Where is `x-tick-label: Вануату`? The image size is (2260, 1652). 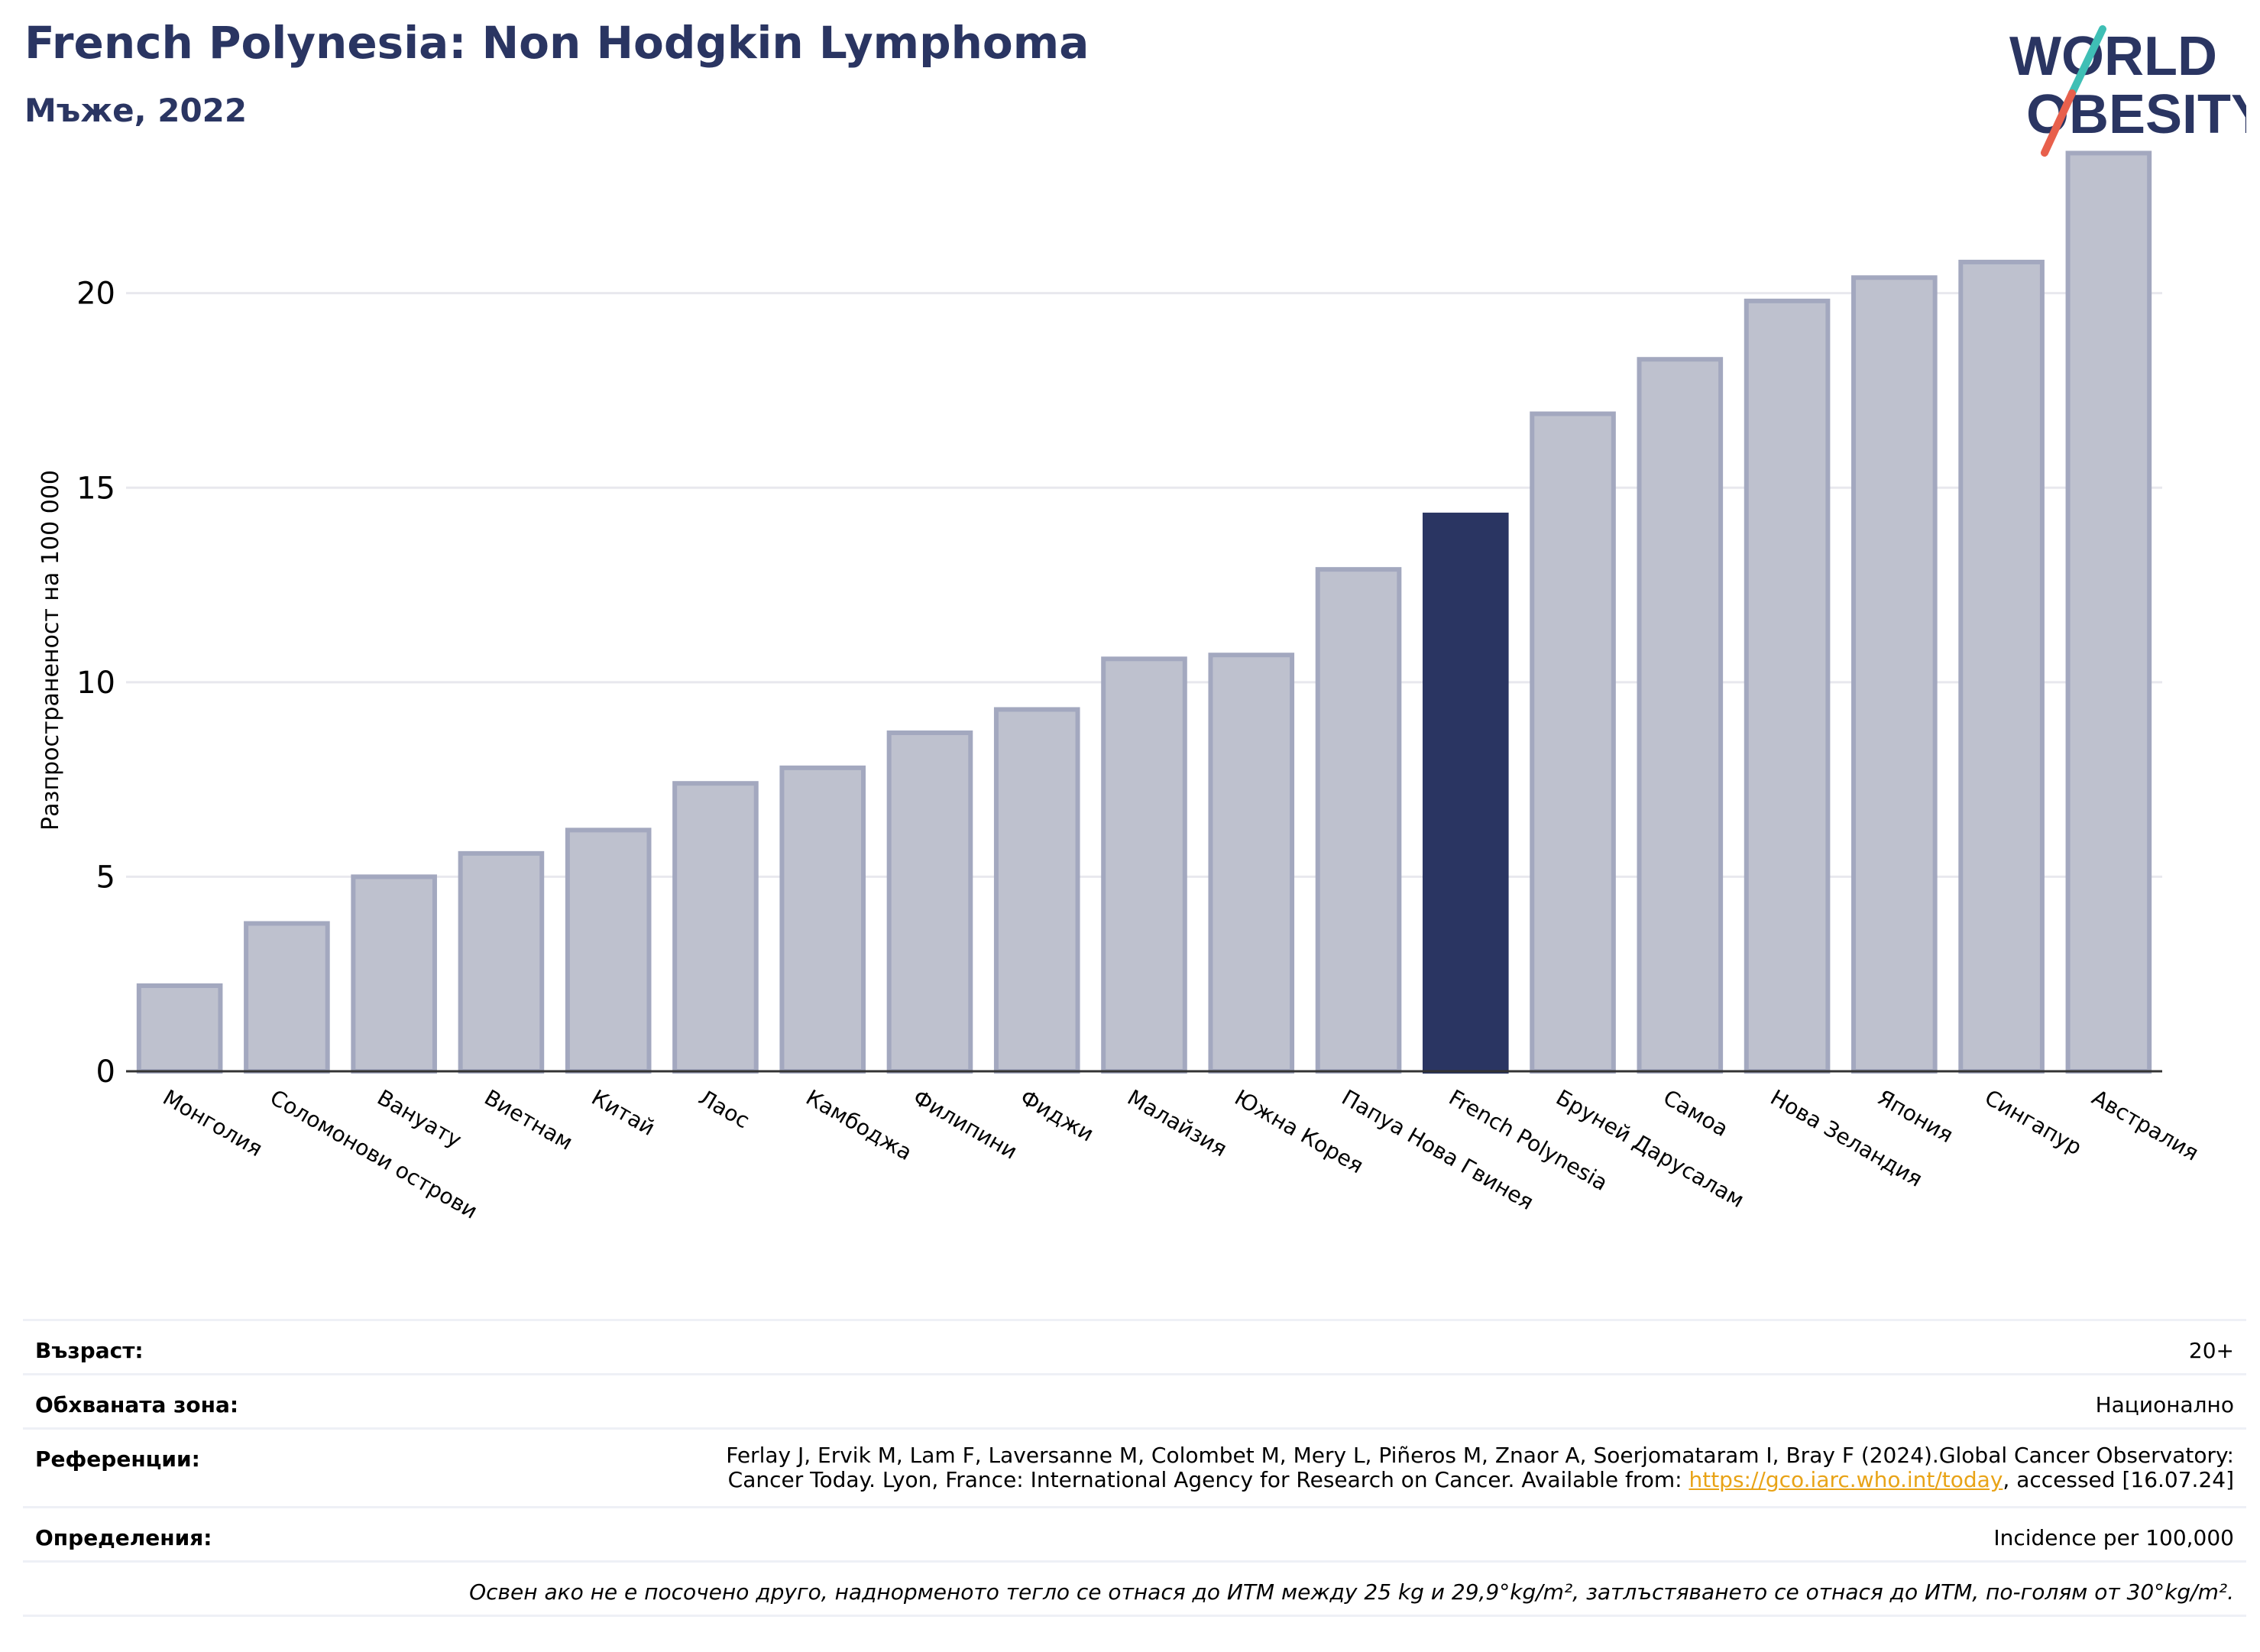
x-tick-label: Вануату is located at coordinates (420, 1118).